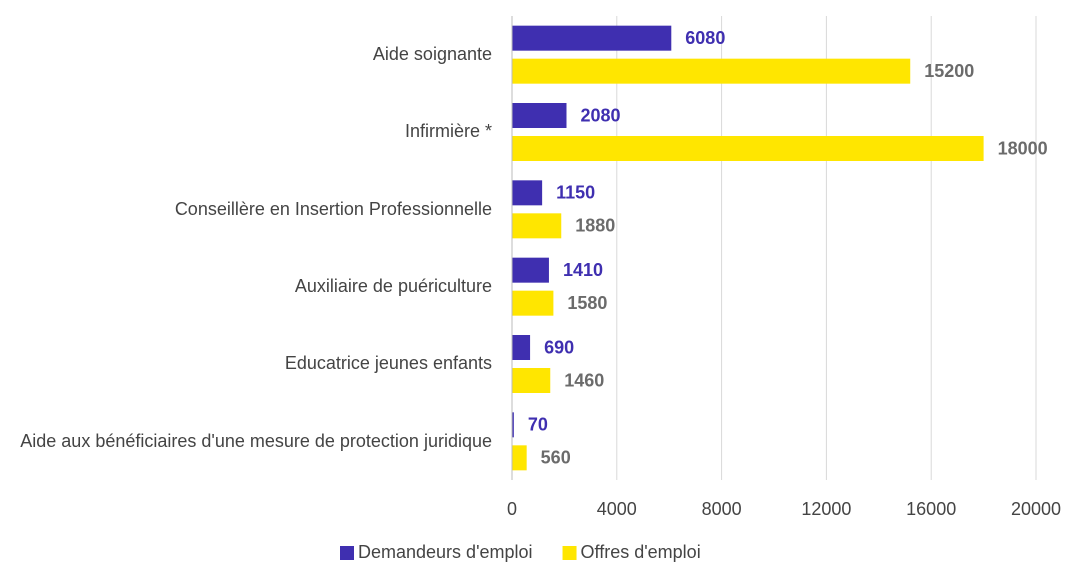 The height and width of the screenshot is (566, 1069). I want to click on value-label: 70, so click(538, 425).